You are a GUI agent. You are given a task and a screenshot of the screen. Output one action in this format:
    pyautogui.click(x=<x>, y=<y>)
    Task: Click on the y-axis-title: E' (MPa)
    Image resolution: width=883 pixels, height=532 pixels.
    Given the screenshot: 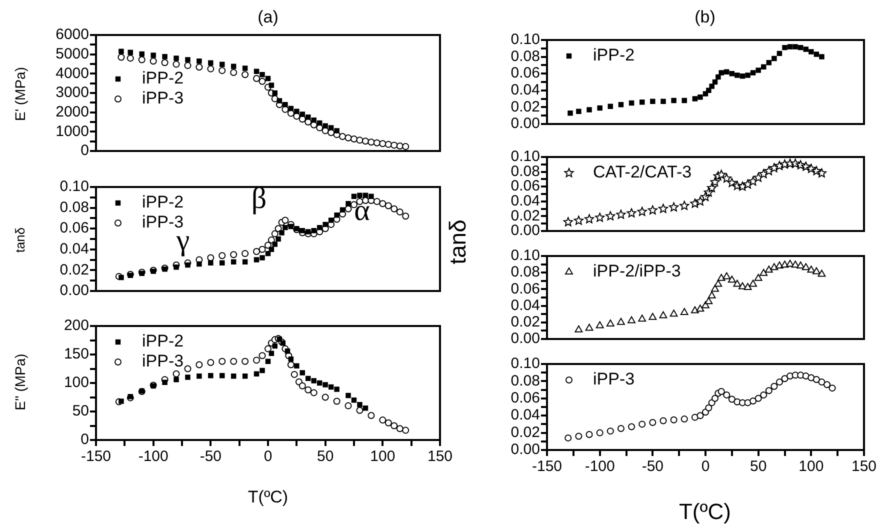 What is the action you would take?
    pyautogui.click(x=20, y=94)
    